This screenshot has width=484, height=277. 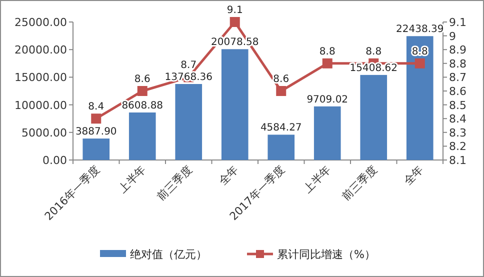 I want to click on data-label: 15408.62, so click(x=374, y=68).